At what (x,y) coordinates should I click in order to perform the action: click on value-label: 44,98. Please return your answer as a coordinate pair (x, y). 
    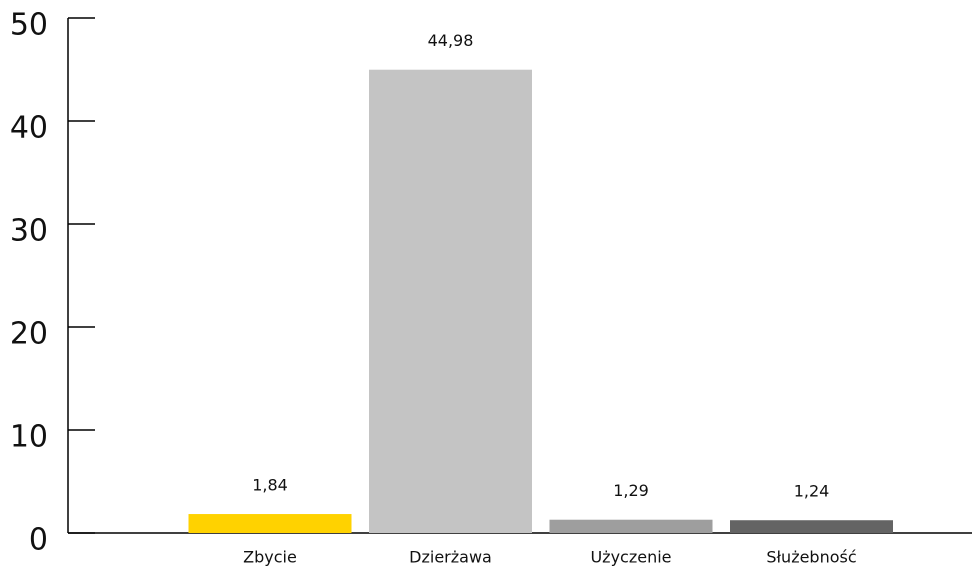
    Looking at the image, I should click on (451, 40).